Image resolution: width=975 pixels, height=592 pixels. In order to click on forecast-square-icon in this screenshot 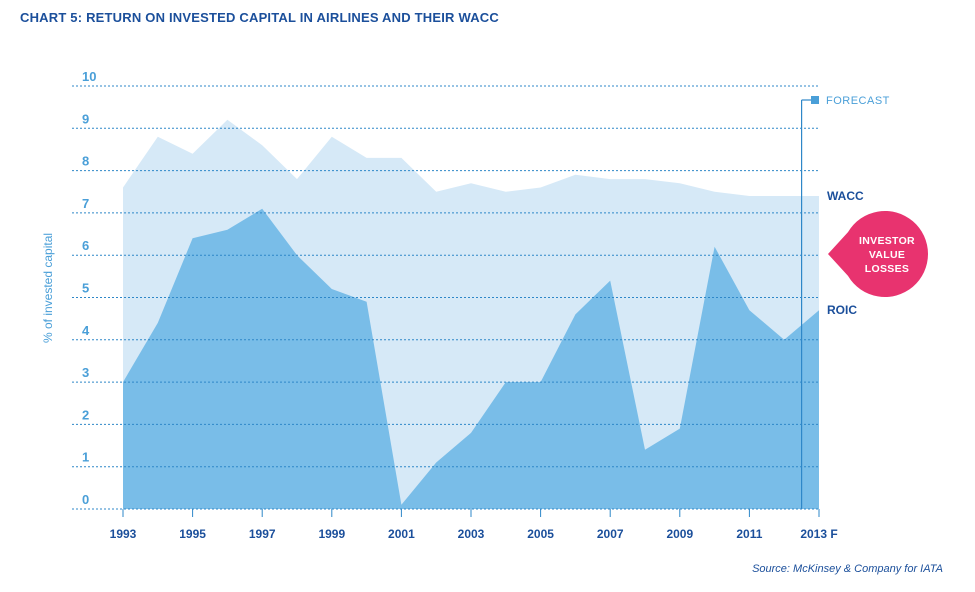, I will do `click(815, 100)`.